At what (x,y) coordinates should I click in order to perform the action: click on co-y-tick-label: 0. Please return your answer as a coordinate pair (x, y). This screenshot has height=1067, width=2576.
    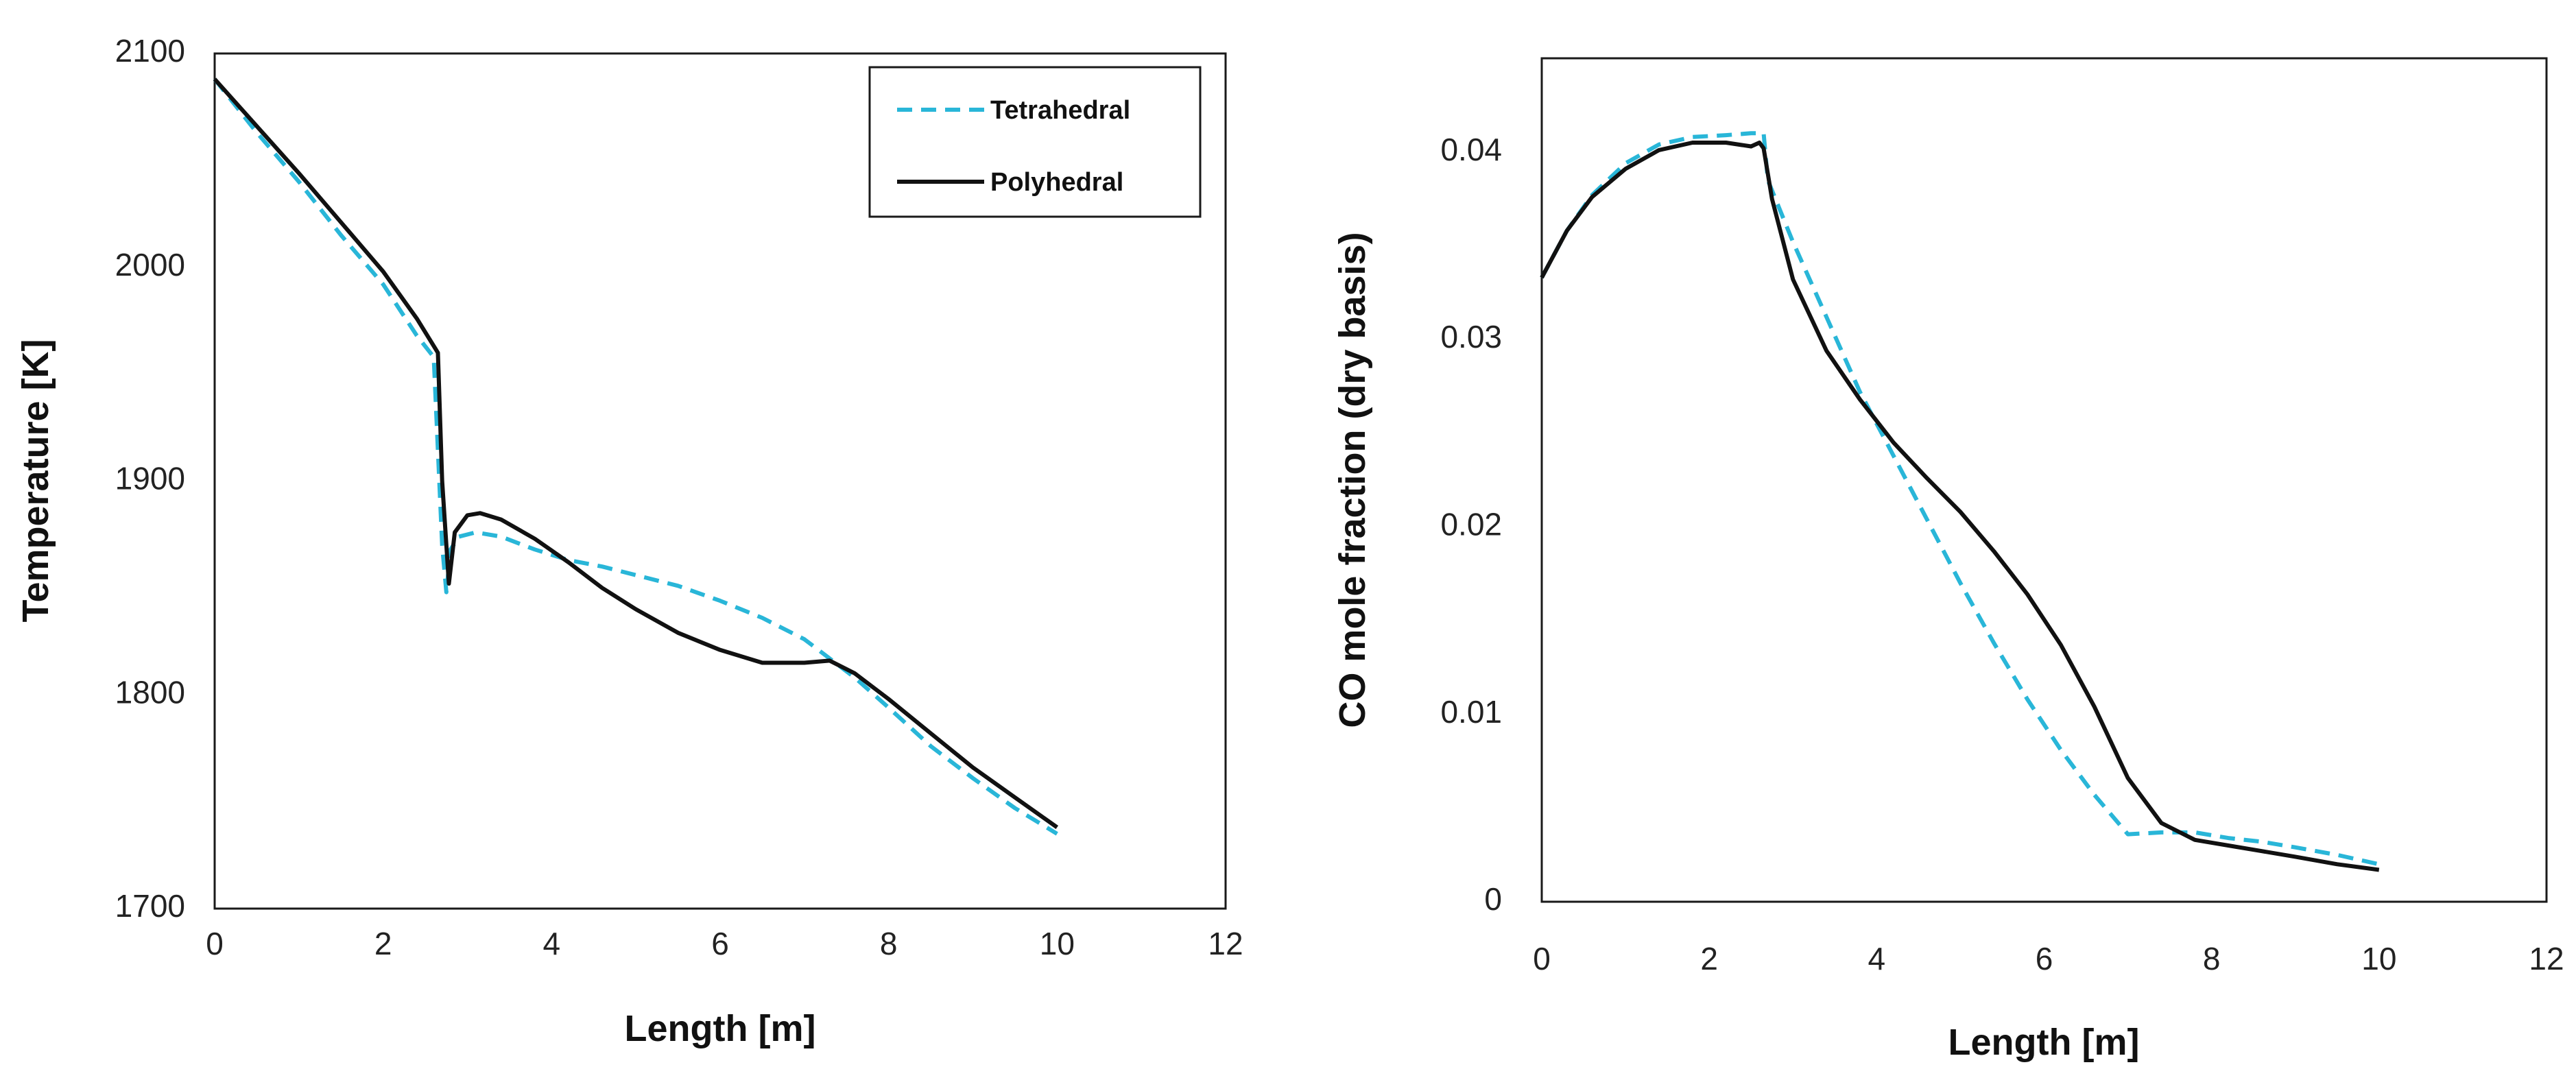
    Looking at the image, I should click on (1493, 899).